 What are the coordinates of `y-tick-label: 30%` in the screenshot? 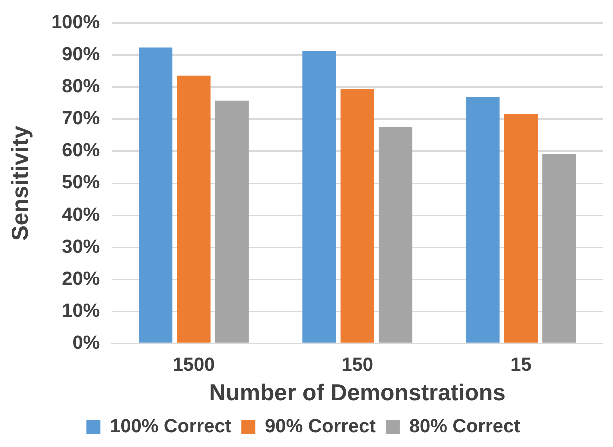 It's located at (81, 247).